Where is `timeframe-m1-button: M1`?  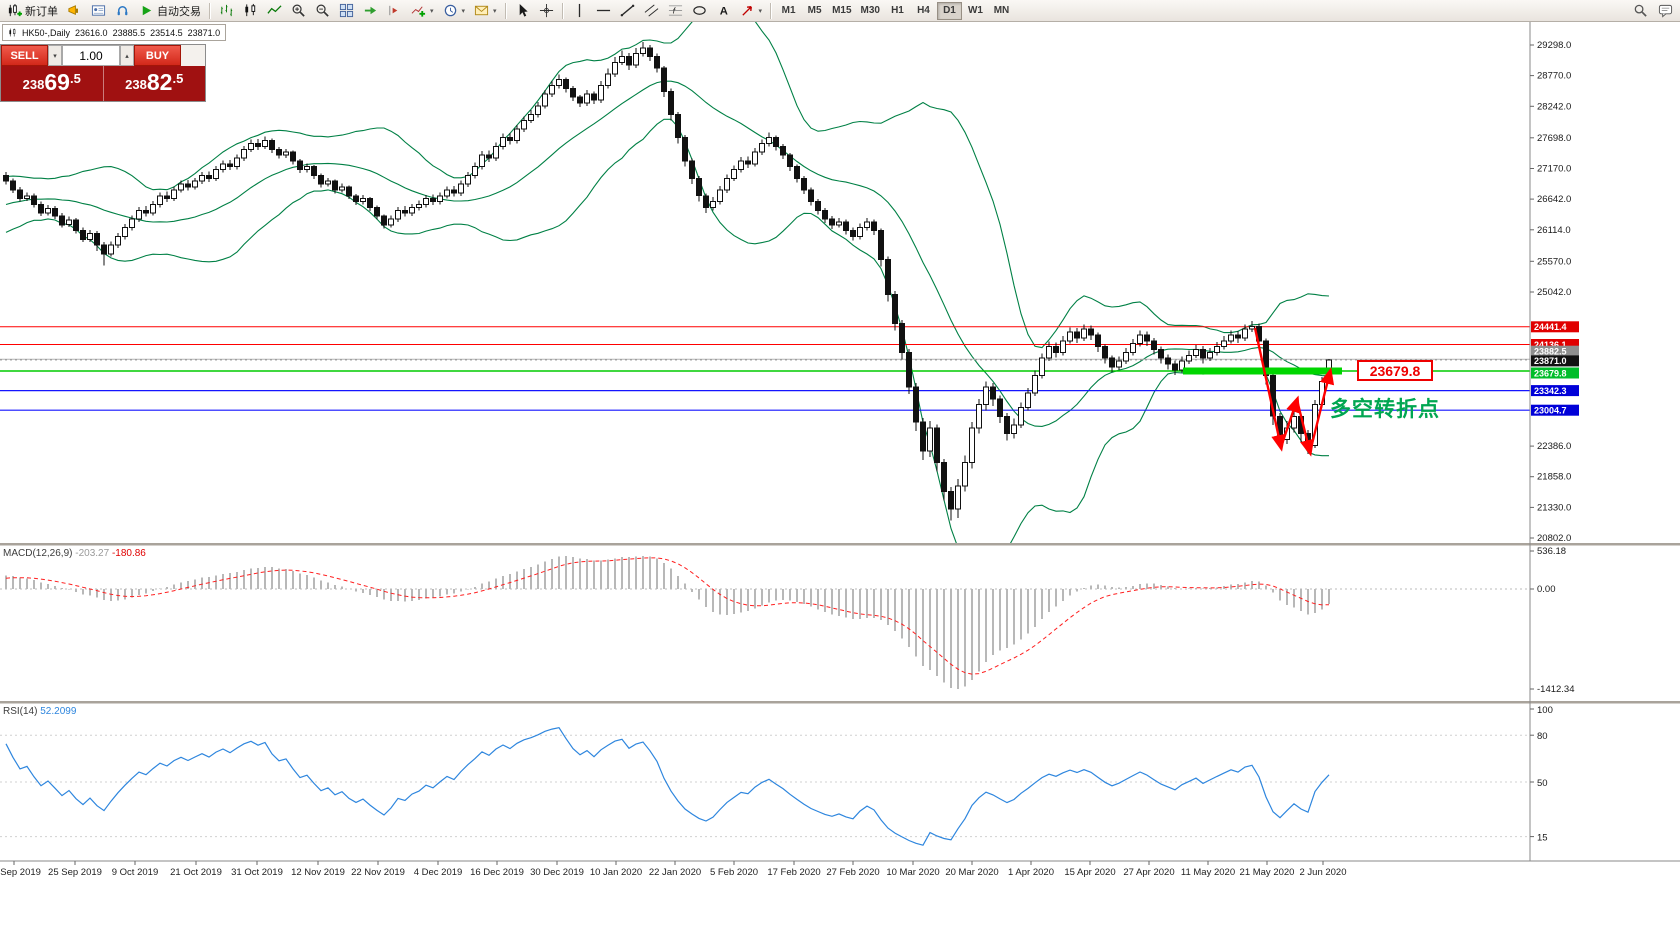
timeframe-m1-button: M1 is located at coordinates (788, 11).